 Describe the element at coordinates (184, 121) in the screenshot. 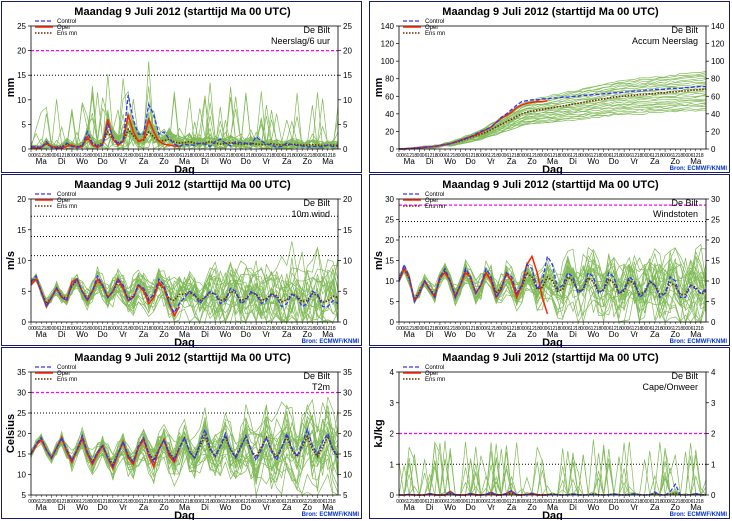

I see `series-line-control` at that location.